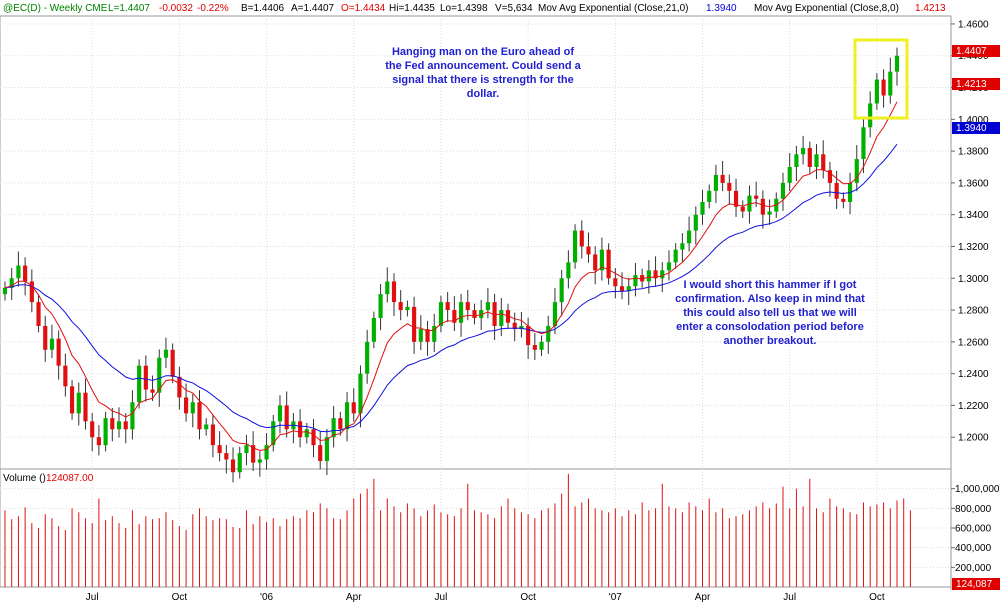 This screenshot has width=1000, height=607. I want to click on note1-line-3: signal that there is strength for the, so click(483, 80).